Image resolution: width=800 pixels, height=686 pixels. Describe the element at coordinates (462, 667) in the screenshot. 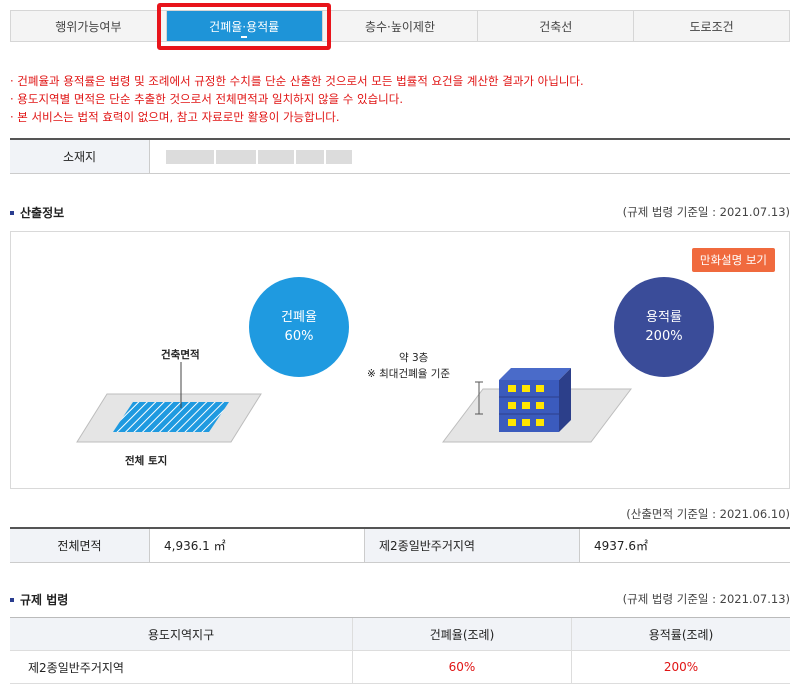

I see `row-coverage: 60%` at that location.